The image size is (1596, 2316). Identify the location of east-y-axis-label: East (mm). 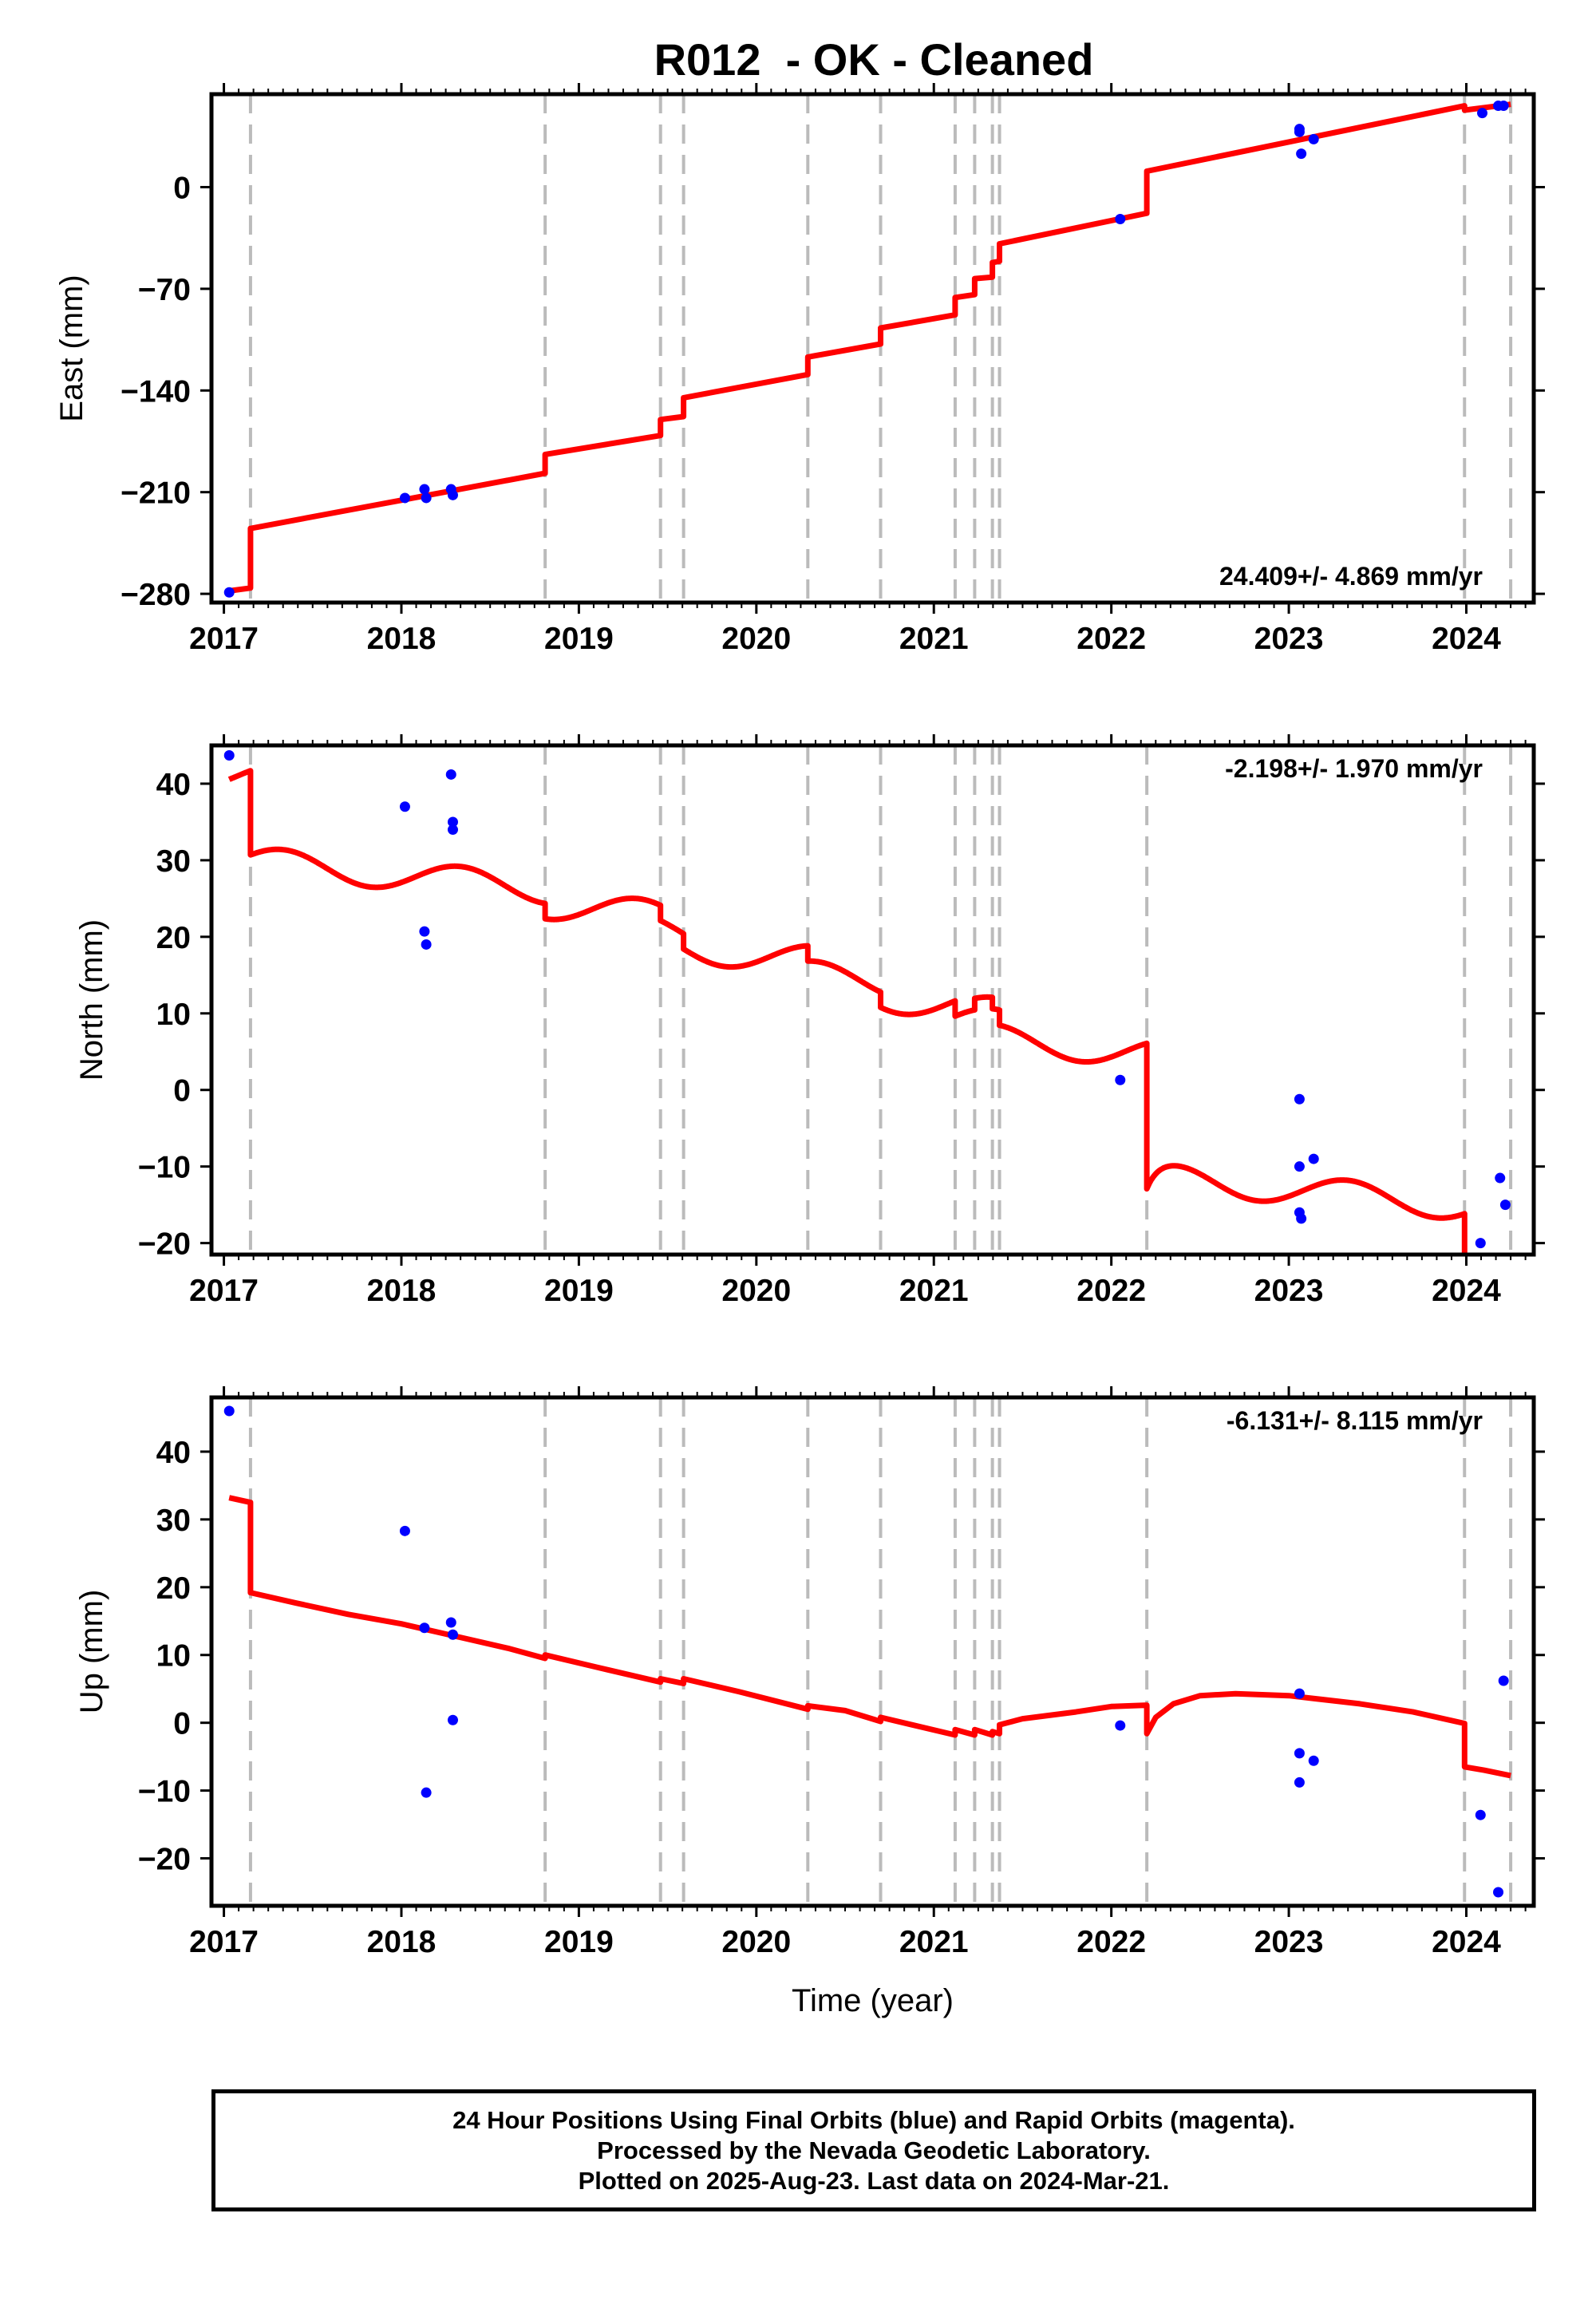
(71, 348).